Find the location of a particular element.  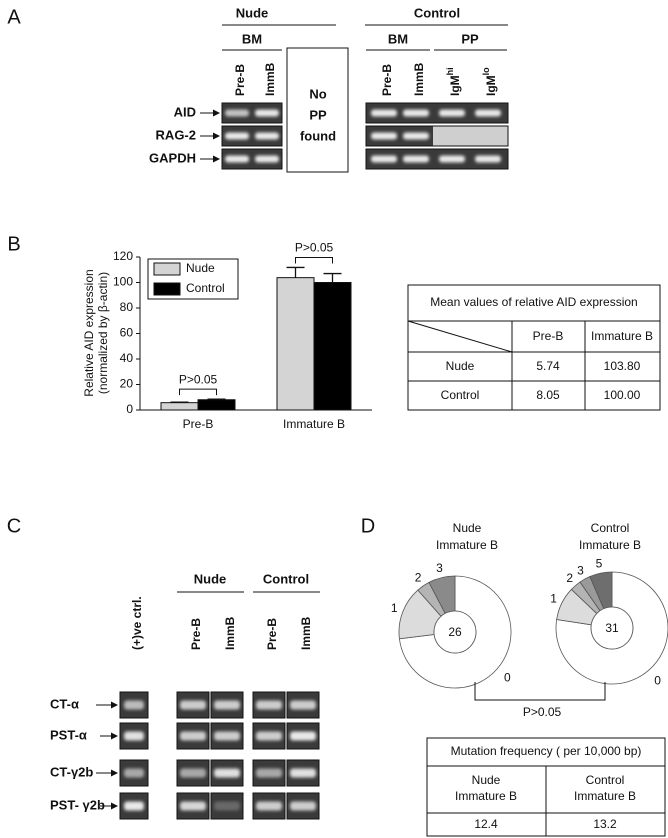

pie-title: Nude is located at coordinates (467, 528).